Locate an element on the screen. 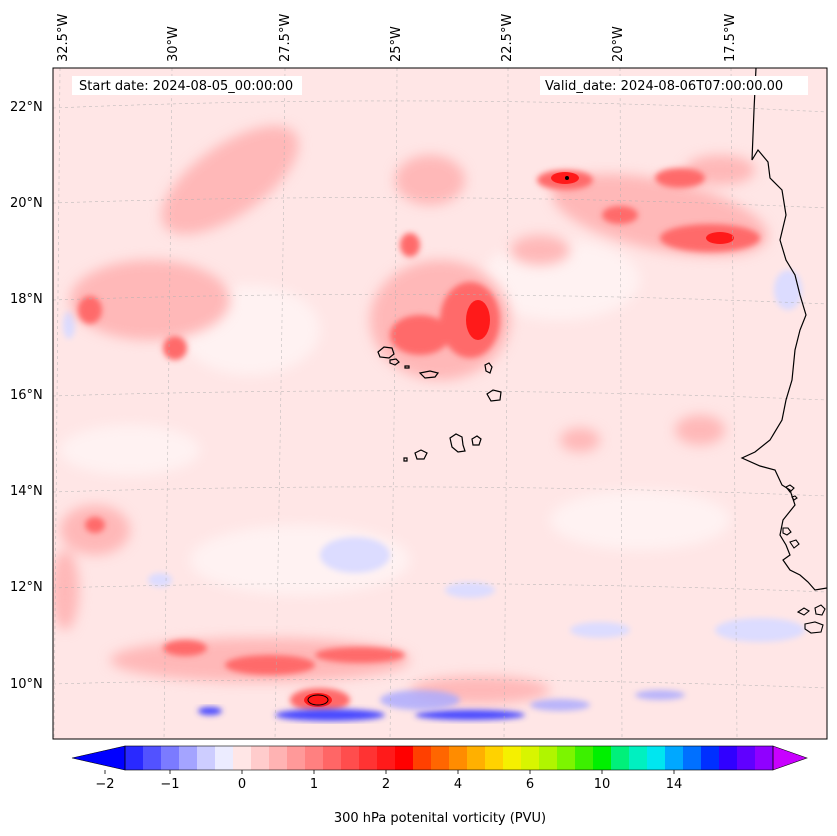  cape-verde-islands is located at coordinates (439, 404).